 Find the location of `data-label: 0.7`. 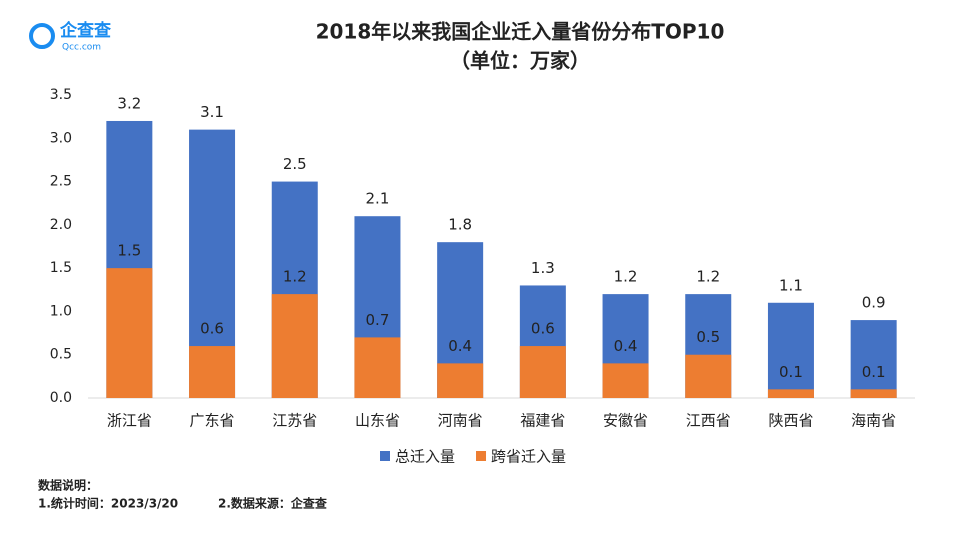

data-label: 0.7 is located at coordinates (378, 320).